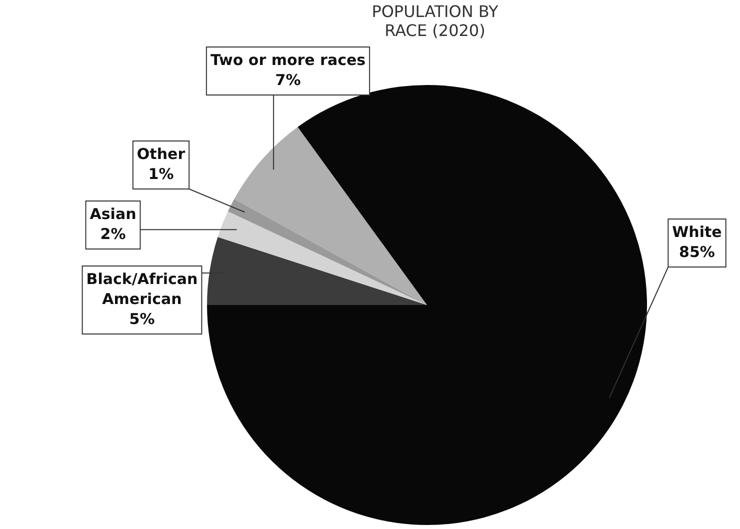 The width and height of the screenshot is (740, 529). I want to click on slice-label: Two or more races, so click(288, 59).